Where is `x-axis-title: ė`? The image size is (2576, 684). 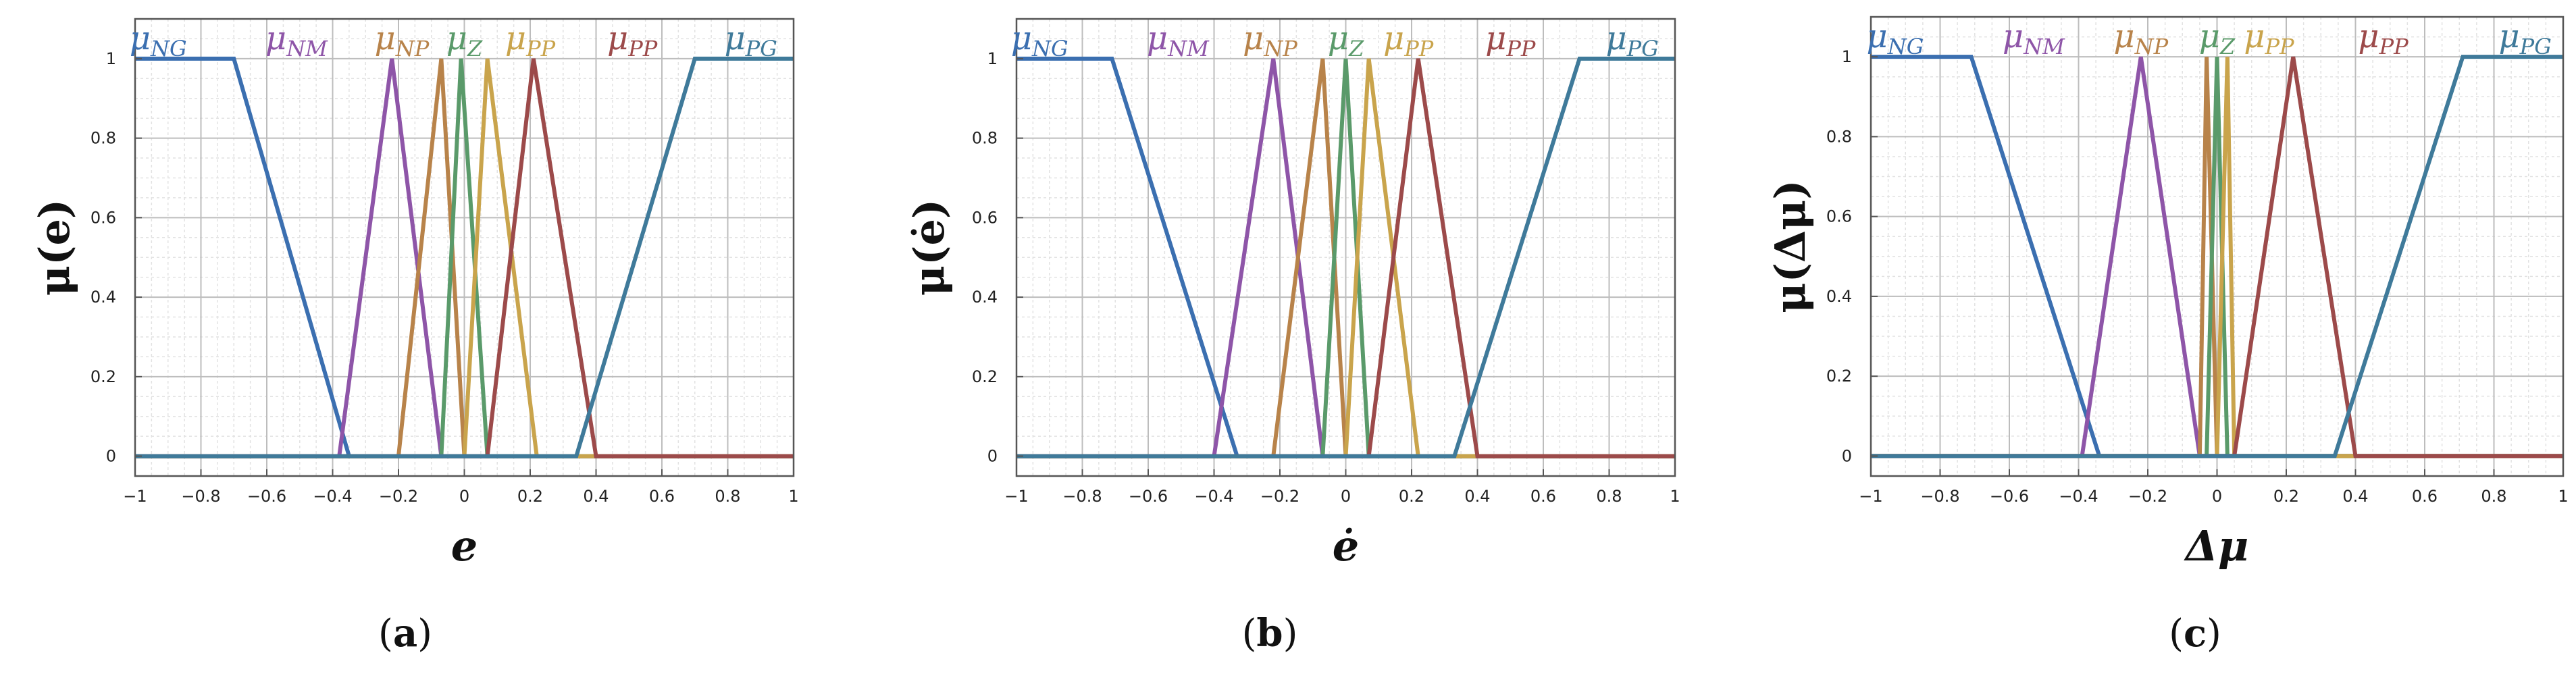 x-axis-title: ė is located at coordinates (1346, 546).